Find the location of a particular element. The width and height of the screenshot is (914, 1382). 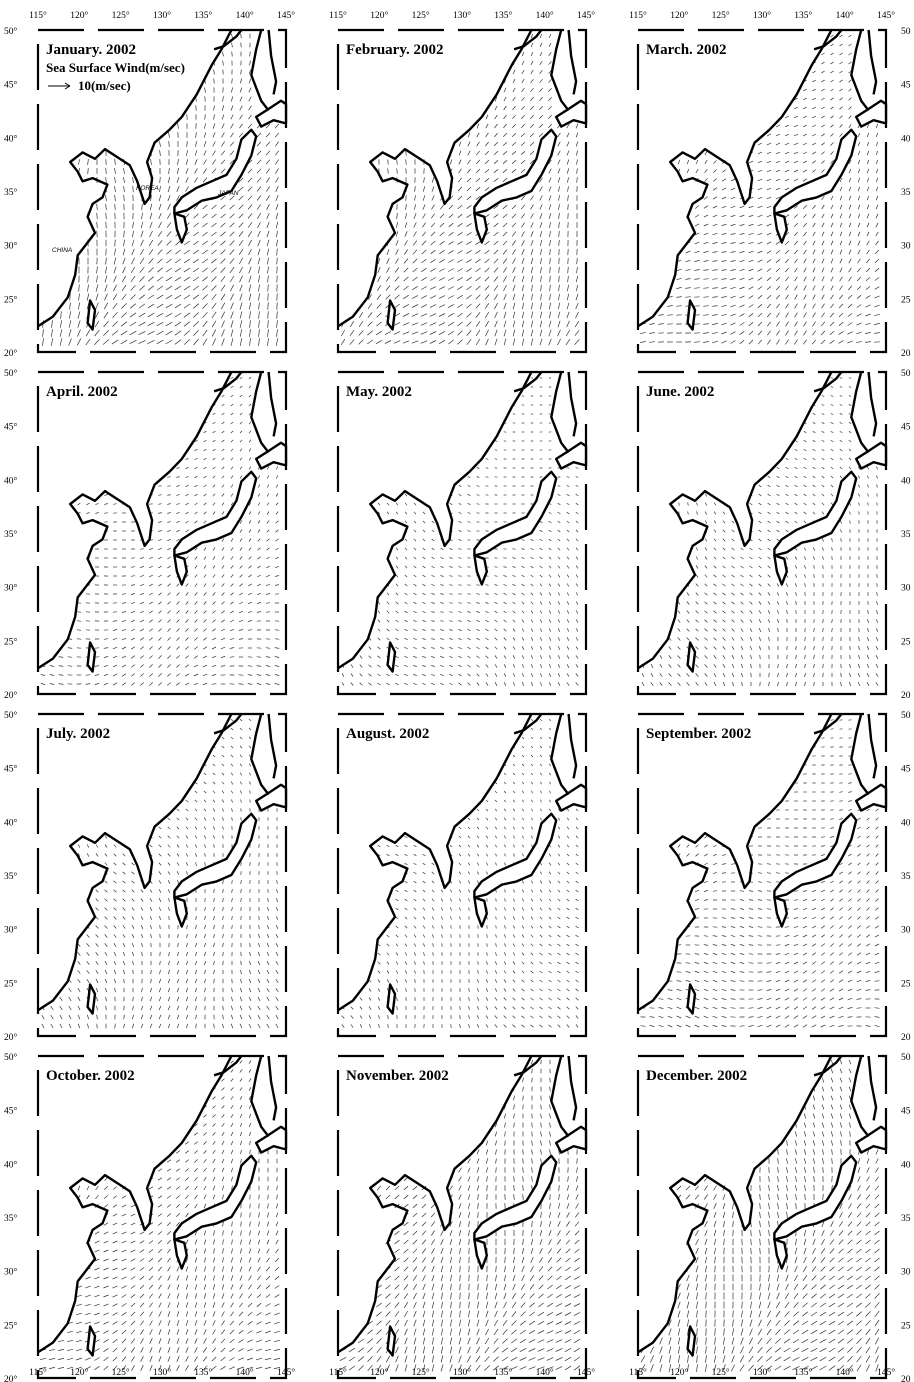

coast-fragment is located at coordinates (560, 70).